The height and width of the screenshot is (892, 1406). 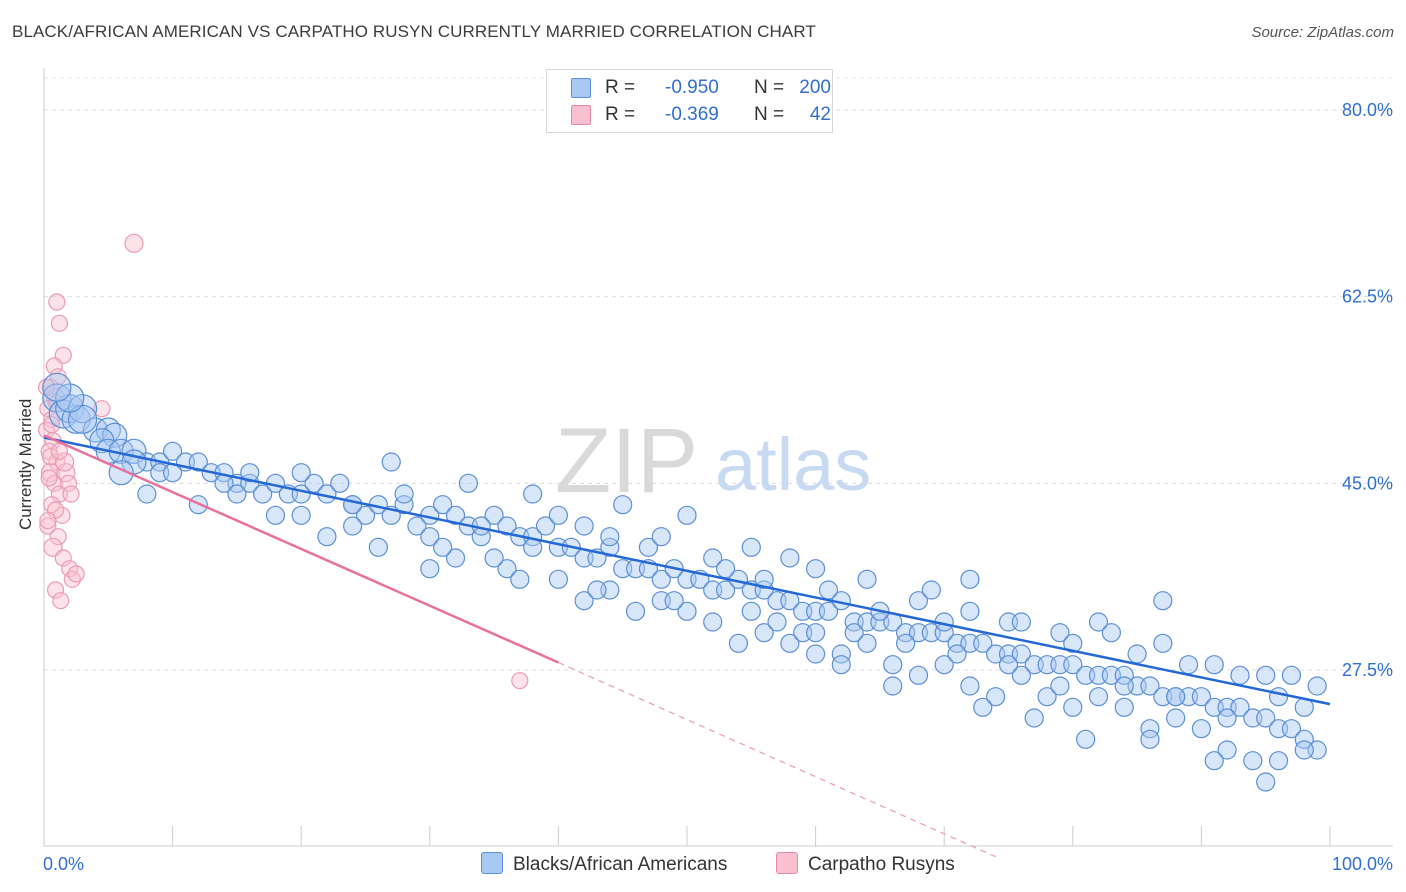 I want to click on x-tick-label-max: 100.0%, so click(x=1362, y=864).